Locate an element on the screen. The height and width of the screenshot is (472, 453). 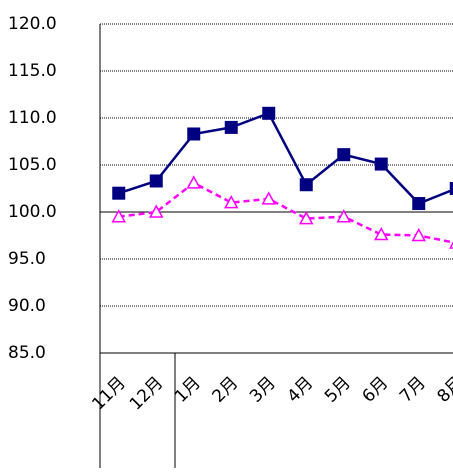
y-tick-label: 90.0 is located at coordinates (27, 306).